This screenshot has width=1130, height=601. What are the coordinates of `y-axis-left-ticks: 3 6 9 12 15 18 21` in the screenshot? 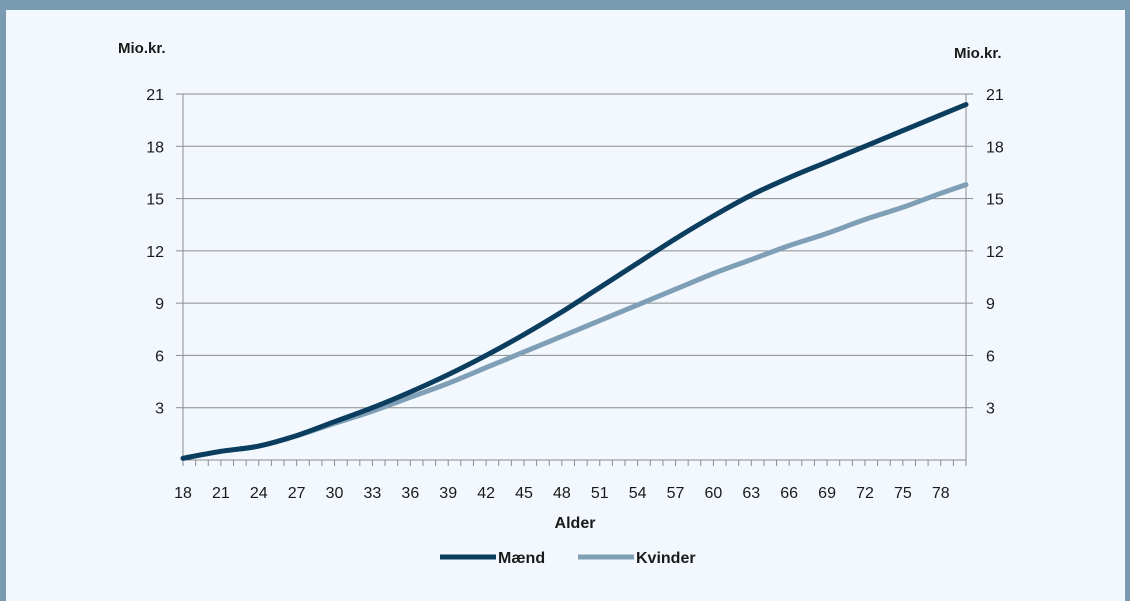 It's located at (164, 252).